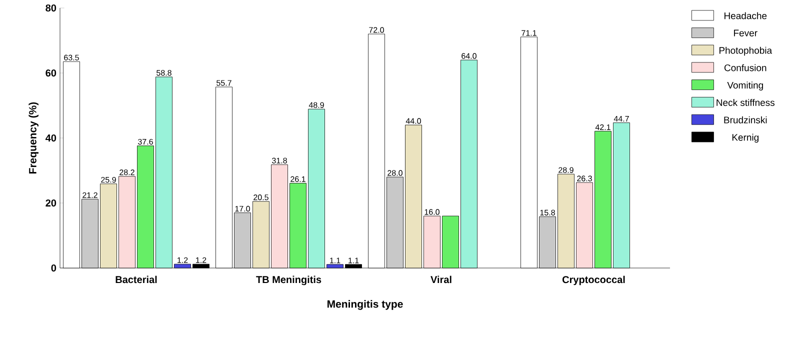  Describe the element at coordinates (745, 120) in the screenshot. I see `legend-label: Brudzinski` at that location.